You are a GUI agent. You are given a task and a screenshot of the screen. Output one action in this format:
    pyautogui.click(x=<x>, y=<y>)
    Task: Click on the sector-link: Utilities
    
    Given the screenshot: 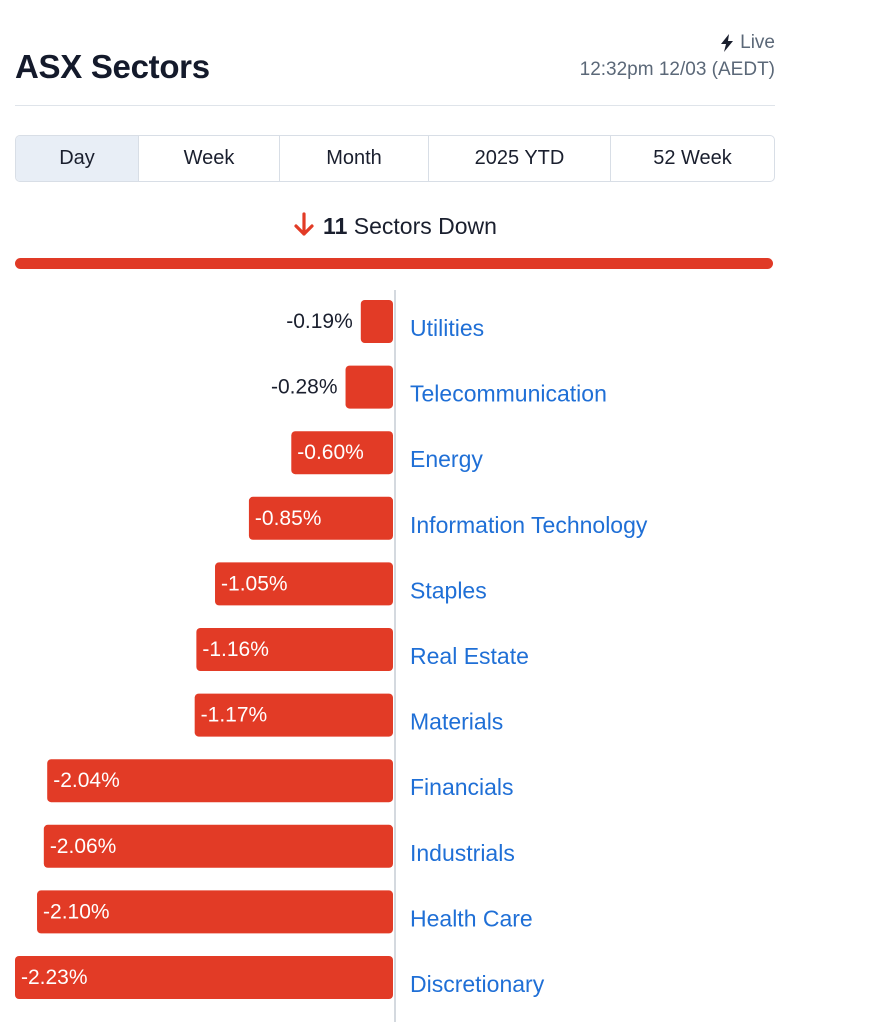 What is the action you would take?
    pyautogui.click(x=447, y=328)
    